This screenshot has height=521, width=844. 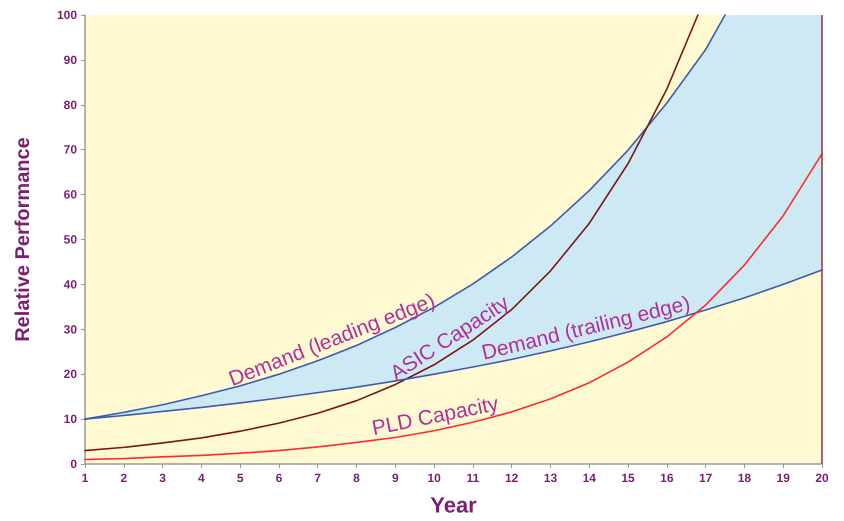 I want to click on y-axis-title: Relative Performance, so click(x=23, y=239).